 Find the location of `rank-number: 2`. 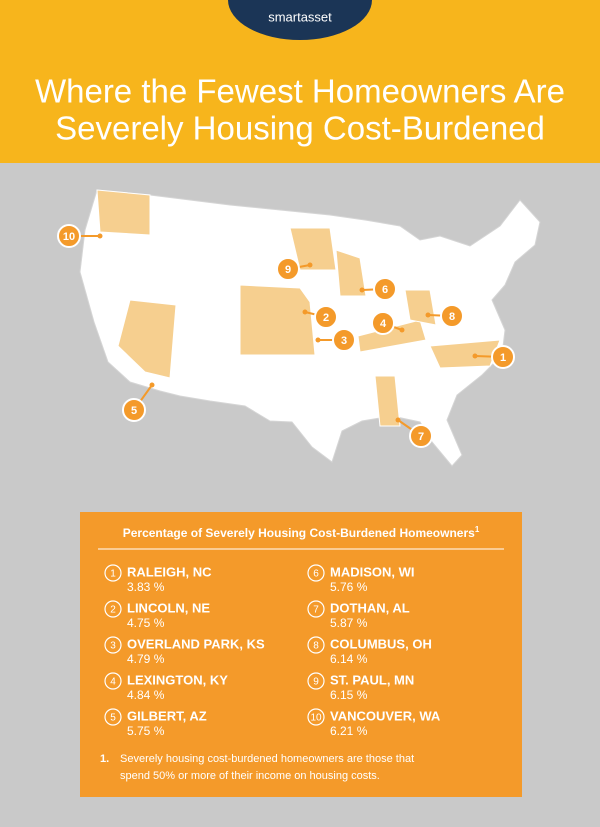

rank-number: 2 is located at coordinates (113, 610).